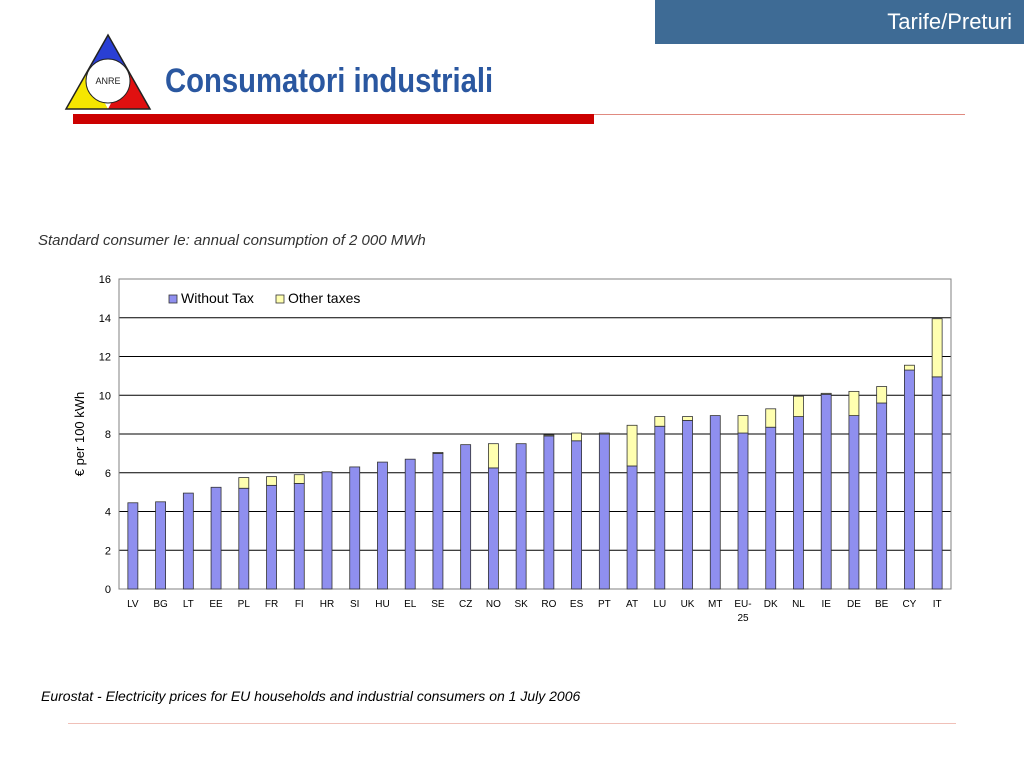  I want to click on x-tick-label: EU-25, so click(742, 611).